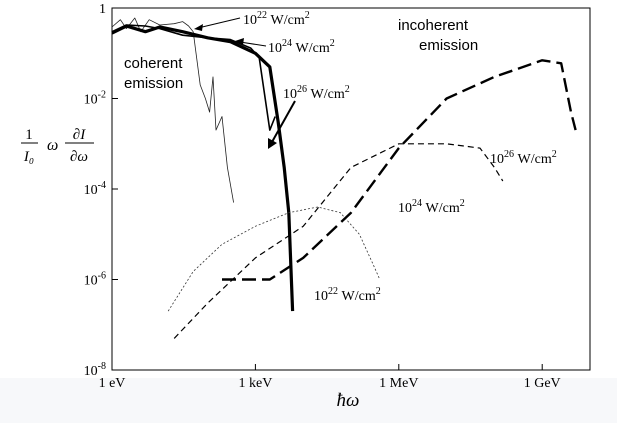  I want to click on x-tick-label: 1 GeV, so click(542, 383).